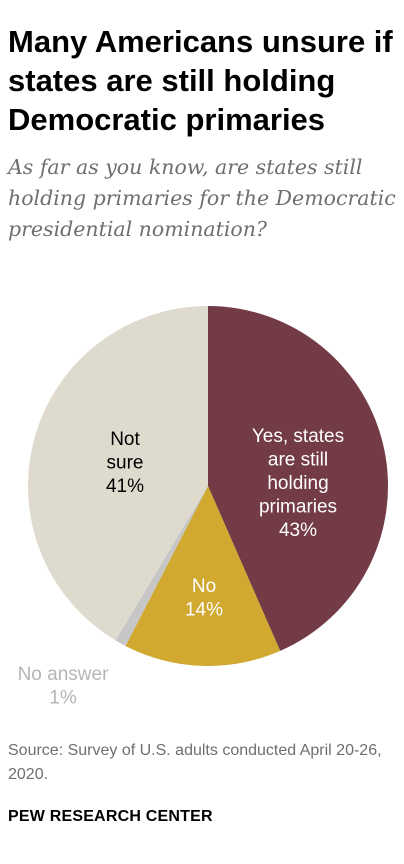 The height and width of the screenshot is (864, 404). Describe the element at coordinates (298, 483) in the screenshot. I see `slice-label-0: Yes, states are still holding primaries 43%` at that location.